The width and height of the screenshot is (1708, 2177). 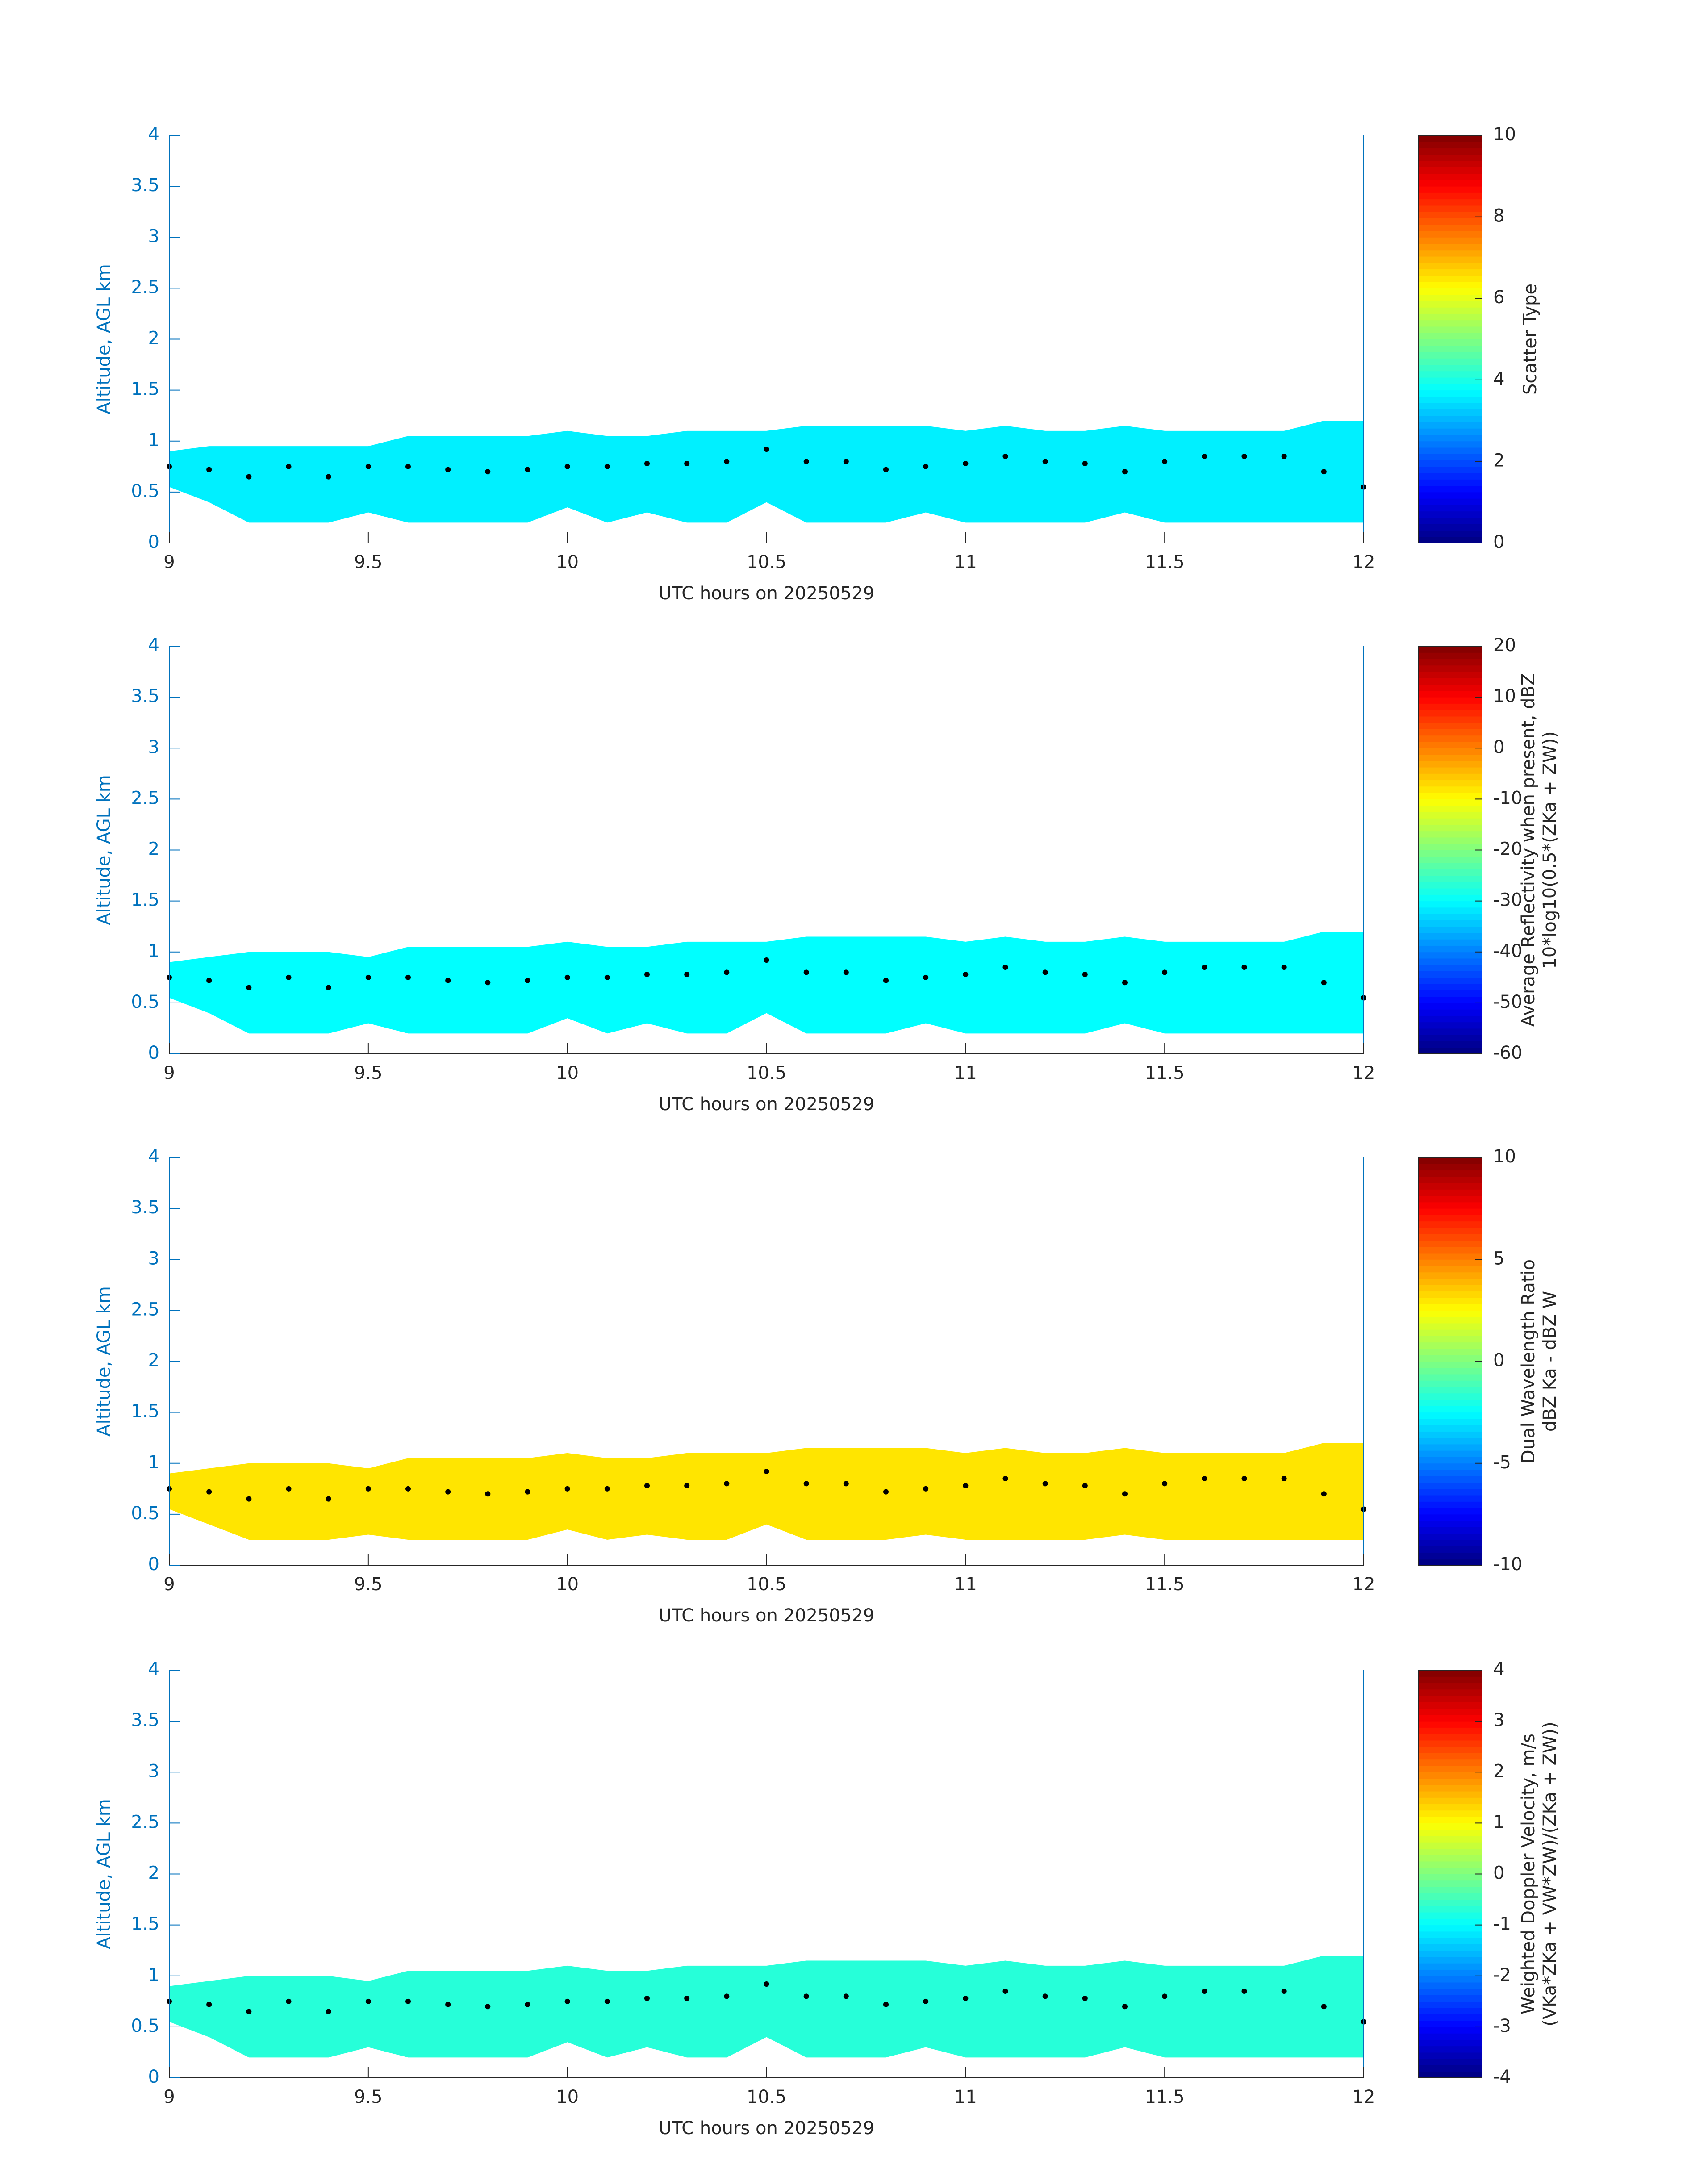 What do you see at coordinates (1507, 1564) in the screenshot?
I see `colorbar-tick-label: -10` at bounding box center [1507, 1564].